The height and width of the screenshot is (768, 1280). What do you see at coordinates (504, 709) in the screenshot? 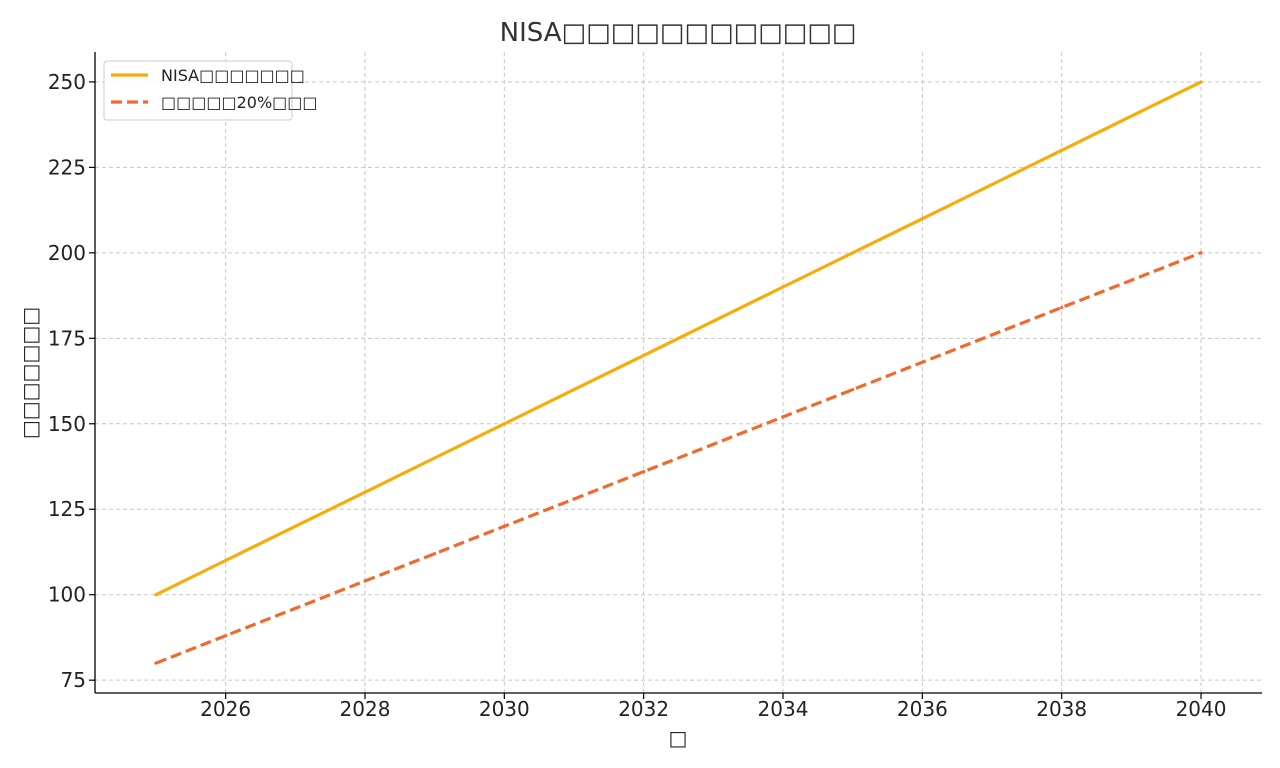
I see `x-tick-label: 2030` at bounding box center [504, 709].